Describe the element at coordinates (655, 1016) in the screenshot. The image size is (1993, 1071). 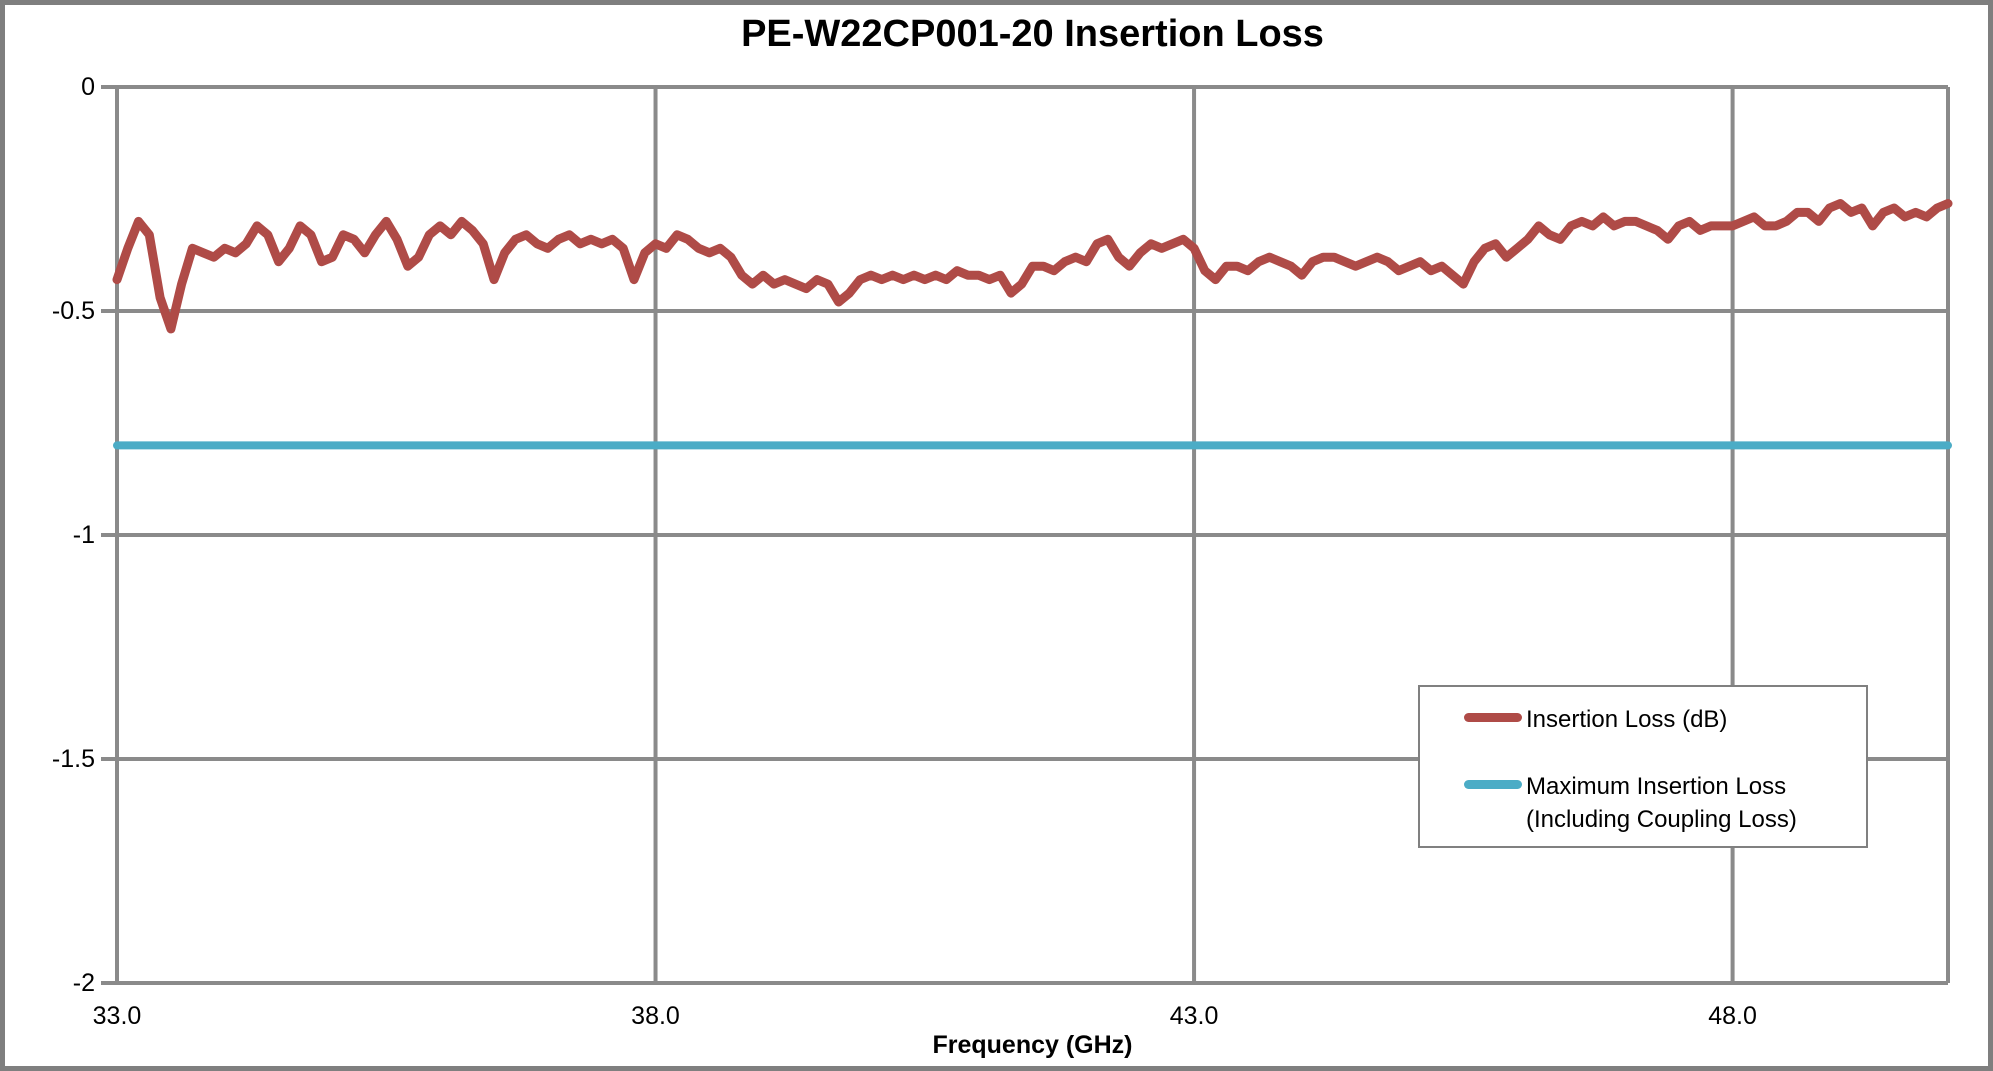
I see `x-axis-tick-label: 38.0` at that location.